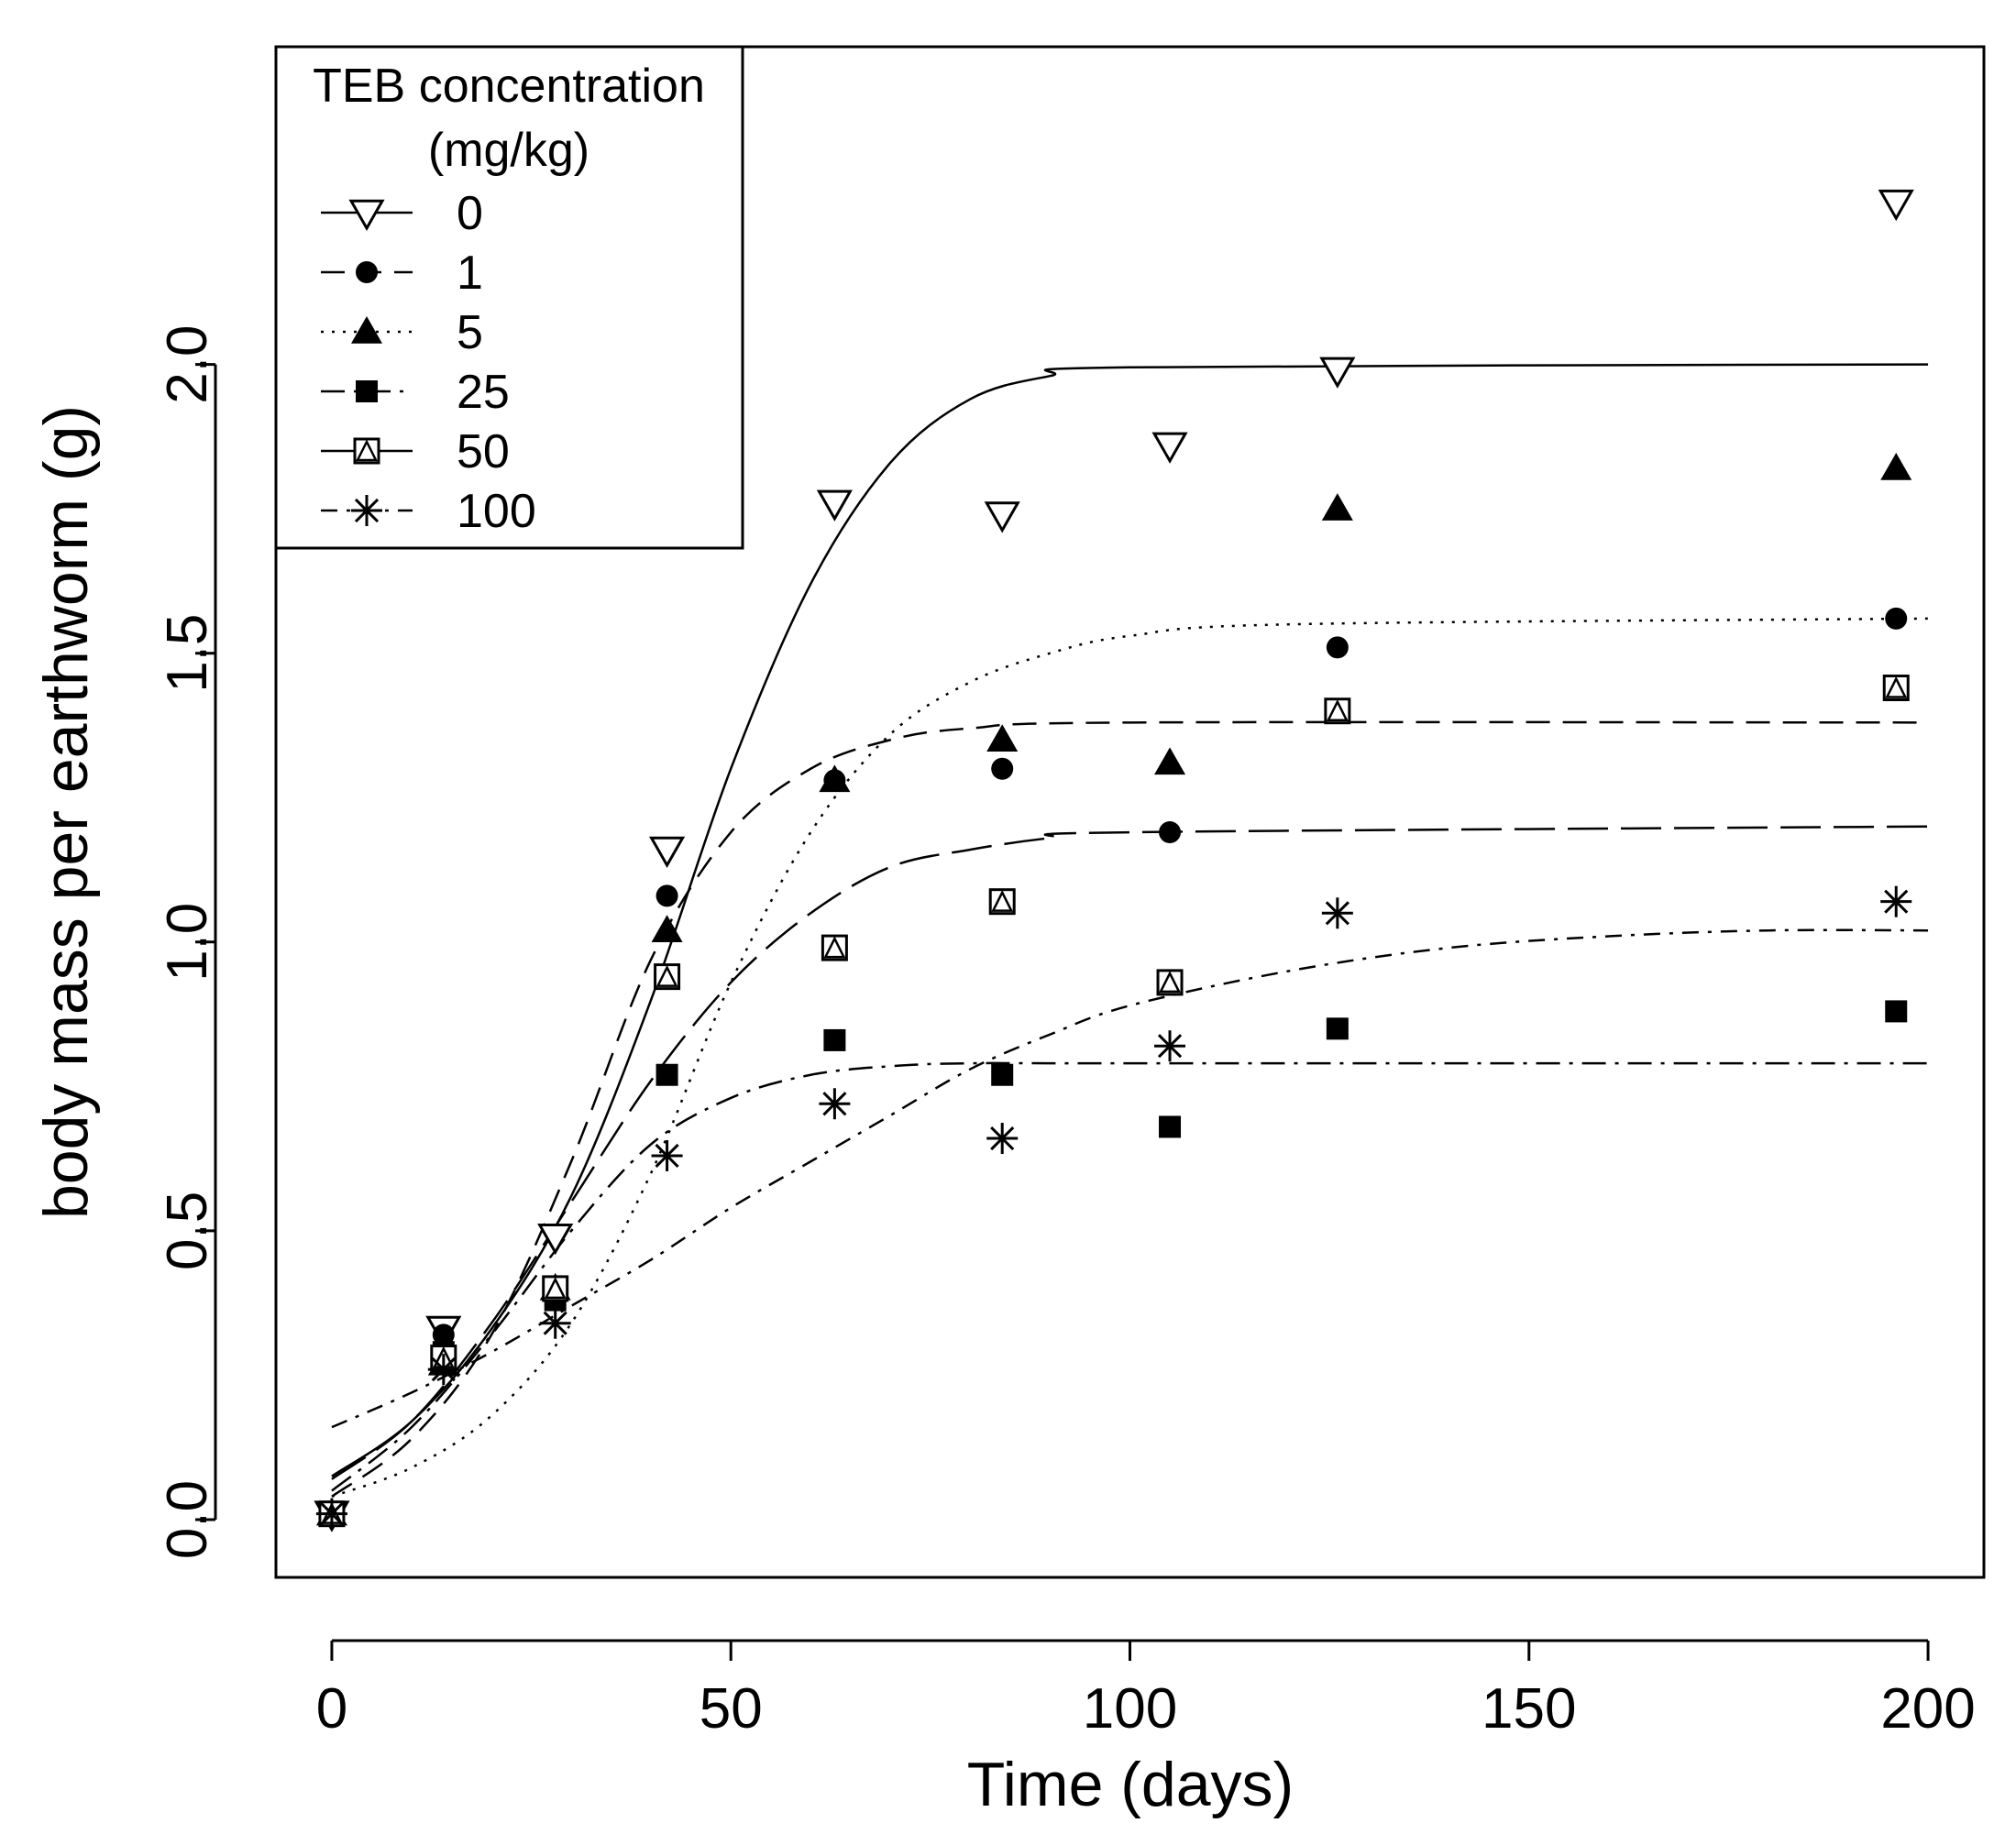  I want to click on legend-entry: 5, so click(402, 332).